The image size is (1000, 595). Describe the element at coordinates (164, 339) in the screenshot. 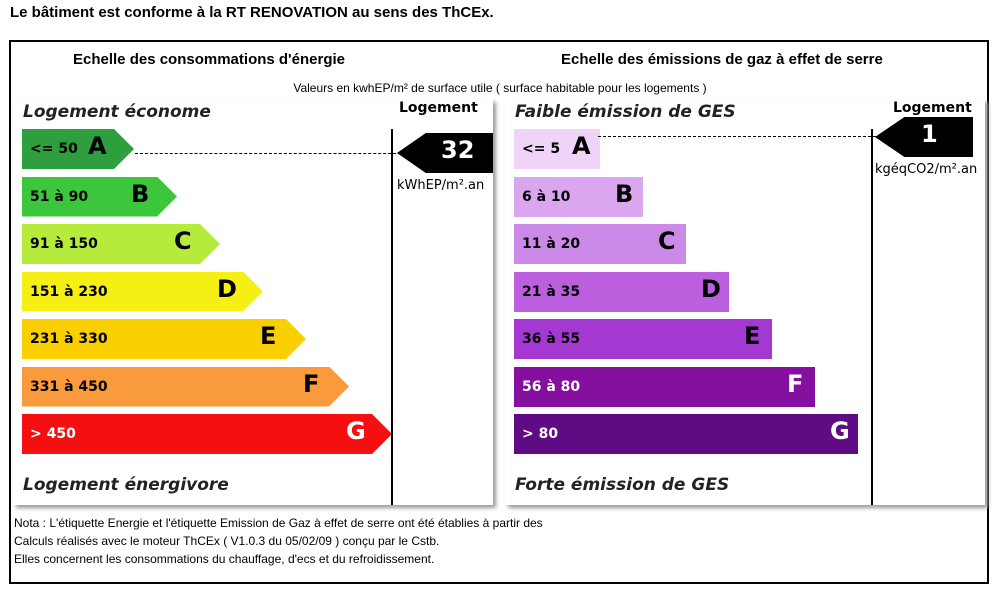

I see `energy-bar-e: 231 à 330 E` at that location.